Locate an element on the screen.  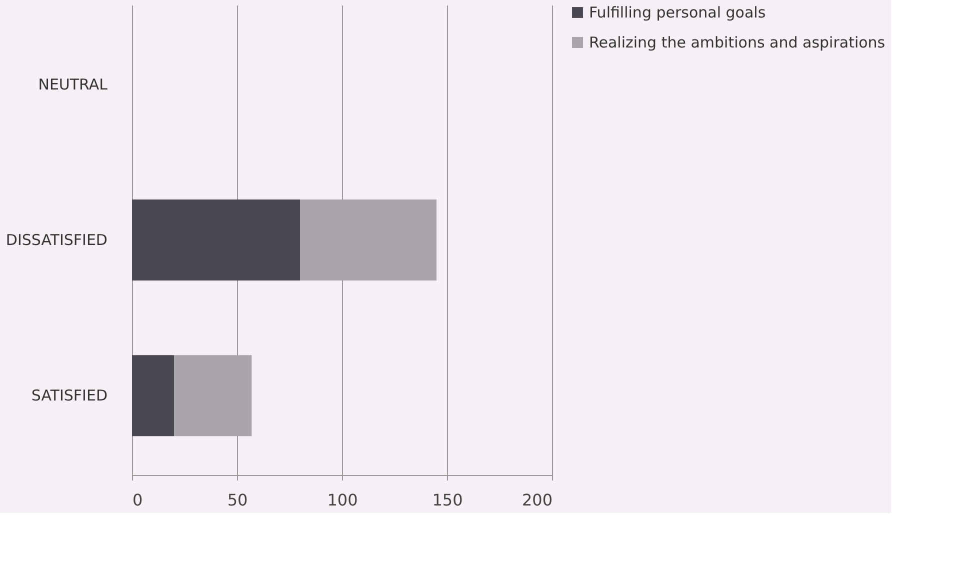
x-tick-label: 0 is located at coordinates (137, 500).